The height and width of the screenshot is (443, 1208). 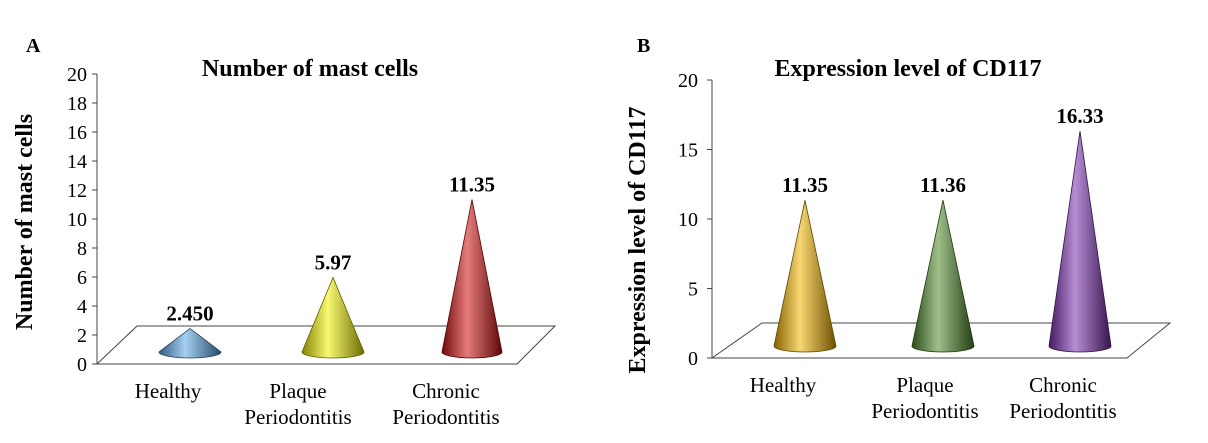 I want to click on y-tick-label: 16, so click(x=77, y=133).